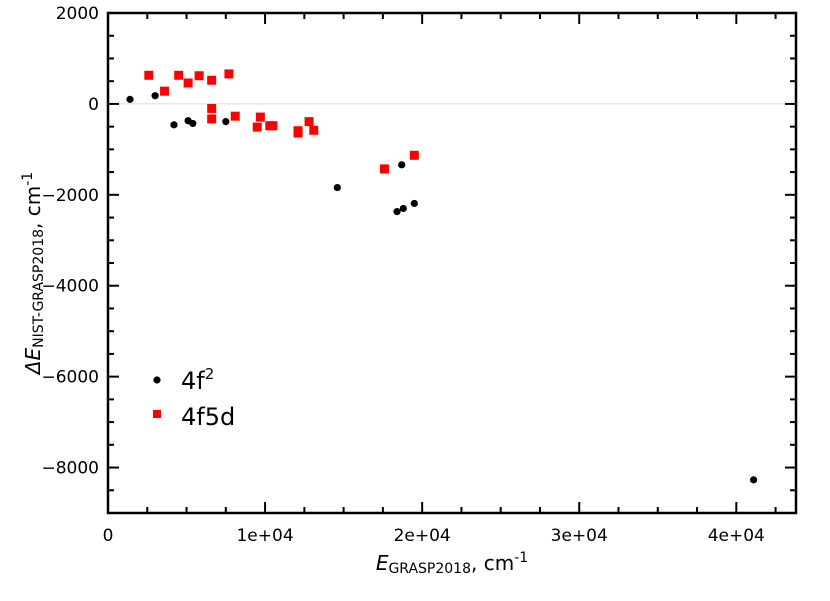 The image size is (830, 601). Describe the element at coordinates (193, 381) in the screenshot. I see `legend-label-4f2-main: 4f` at that location.